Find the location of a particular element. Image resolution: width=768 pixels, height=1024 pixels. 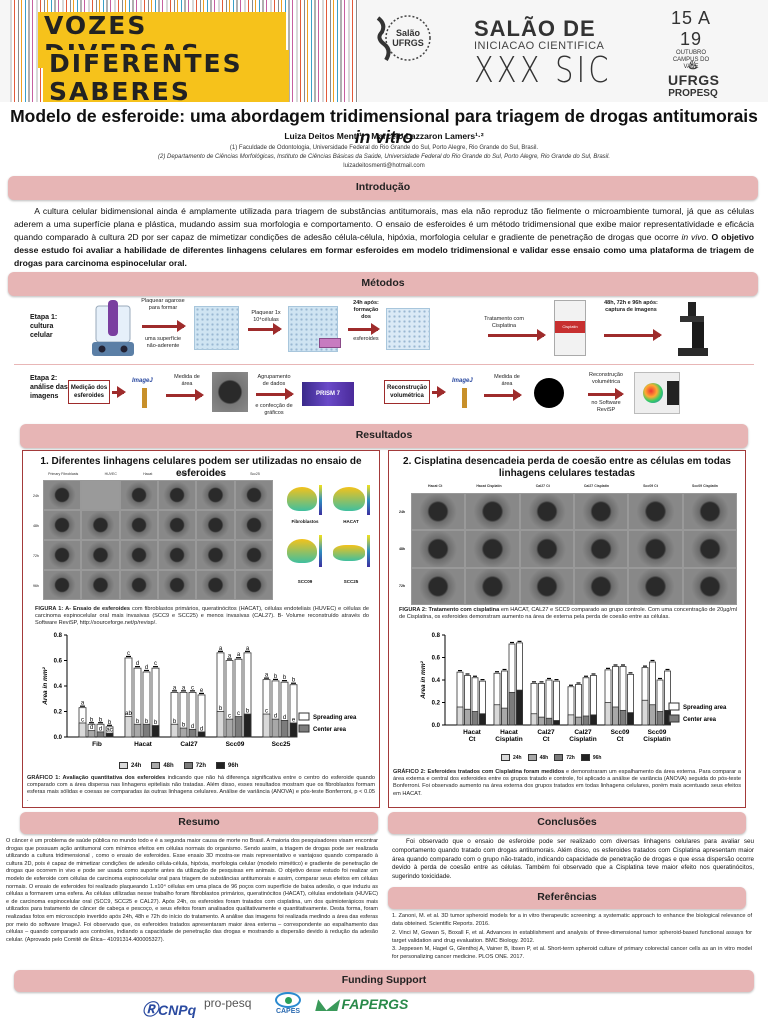

banner-line-2: DIFERENTES SABERES is located at coordinates (166, 76).